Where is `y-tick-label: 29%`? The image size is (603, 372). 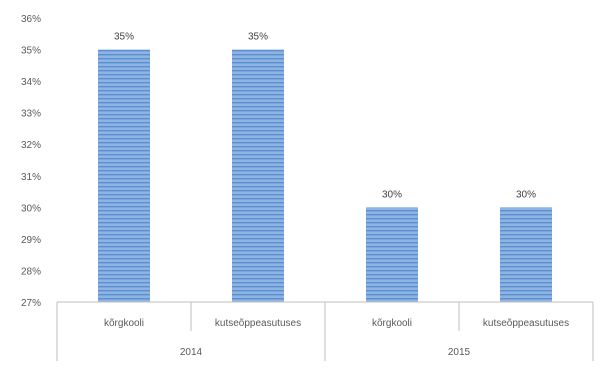
y-tick-label: 29% is located at coordinates (31, 240).